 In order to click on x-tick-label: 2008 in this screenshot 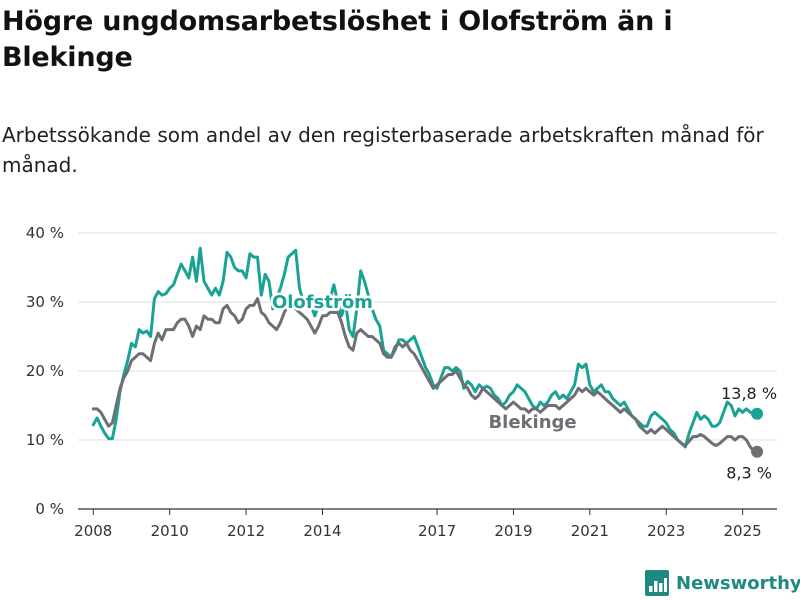, I will do `click(93, 531)`.